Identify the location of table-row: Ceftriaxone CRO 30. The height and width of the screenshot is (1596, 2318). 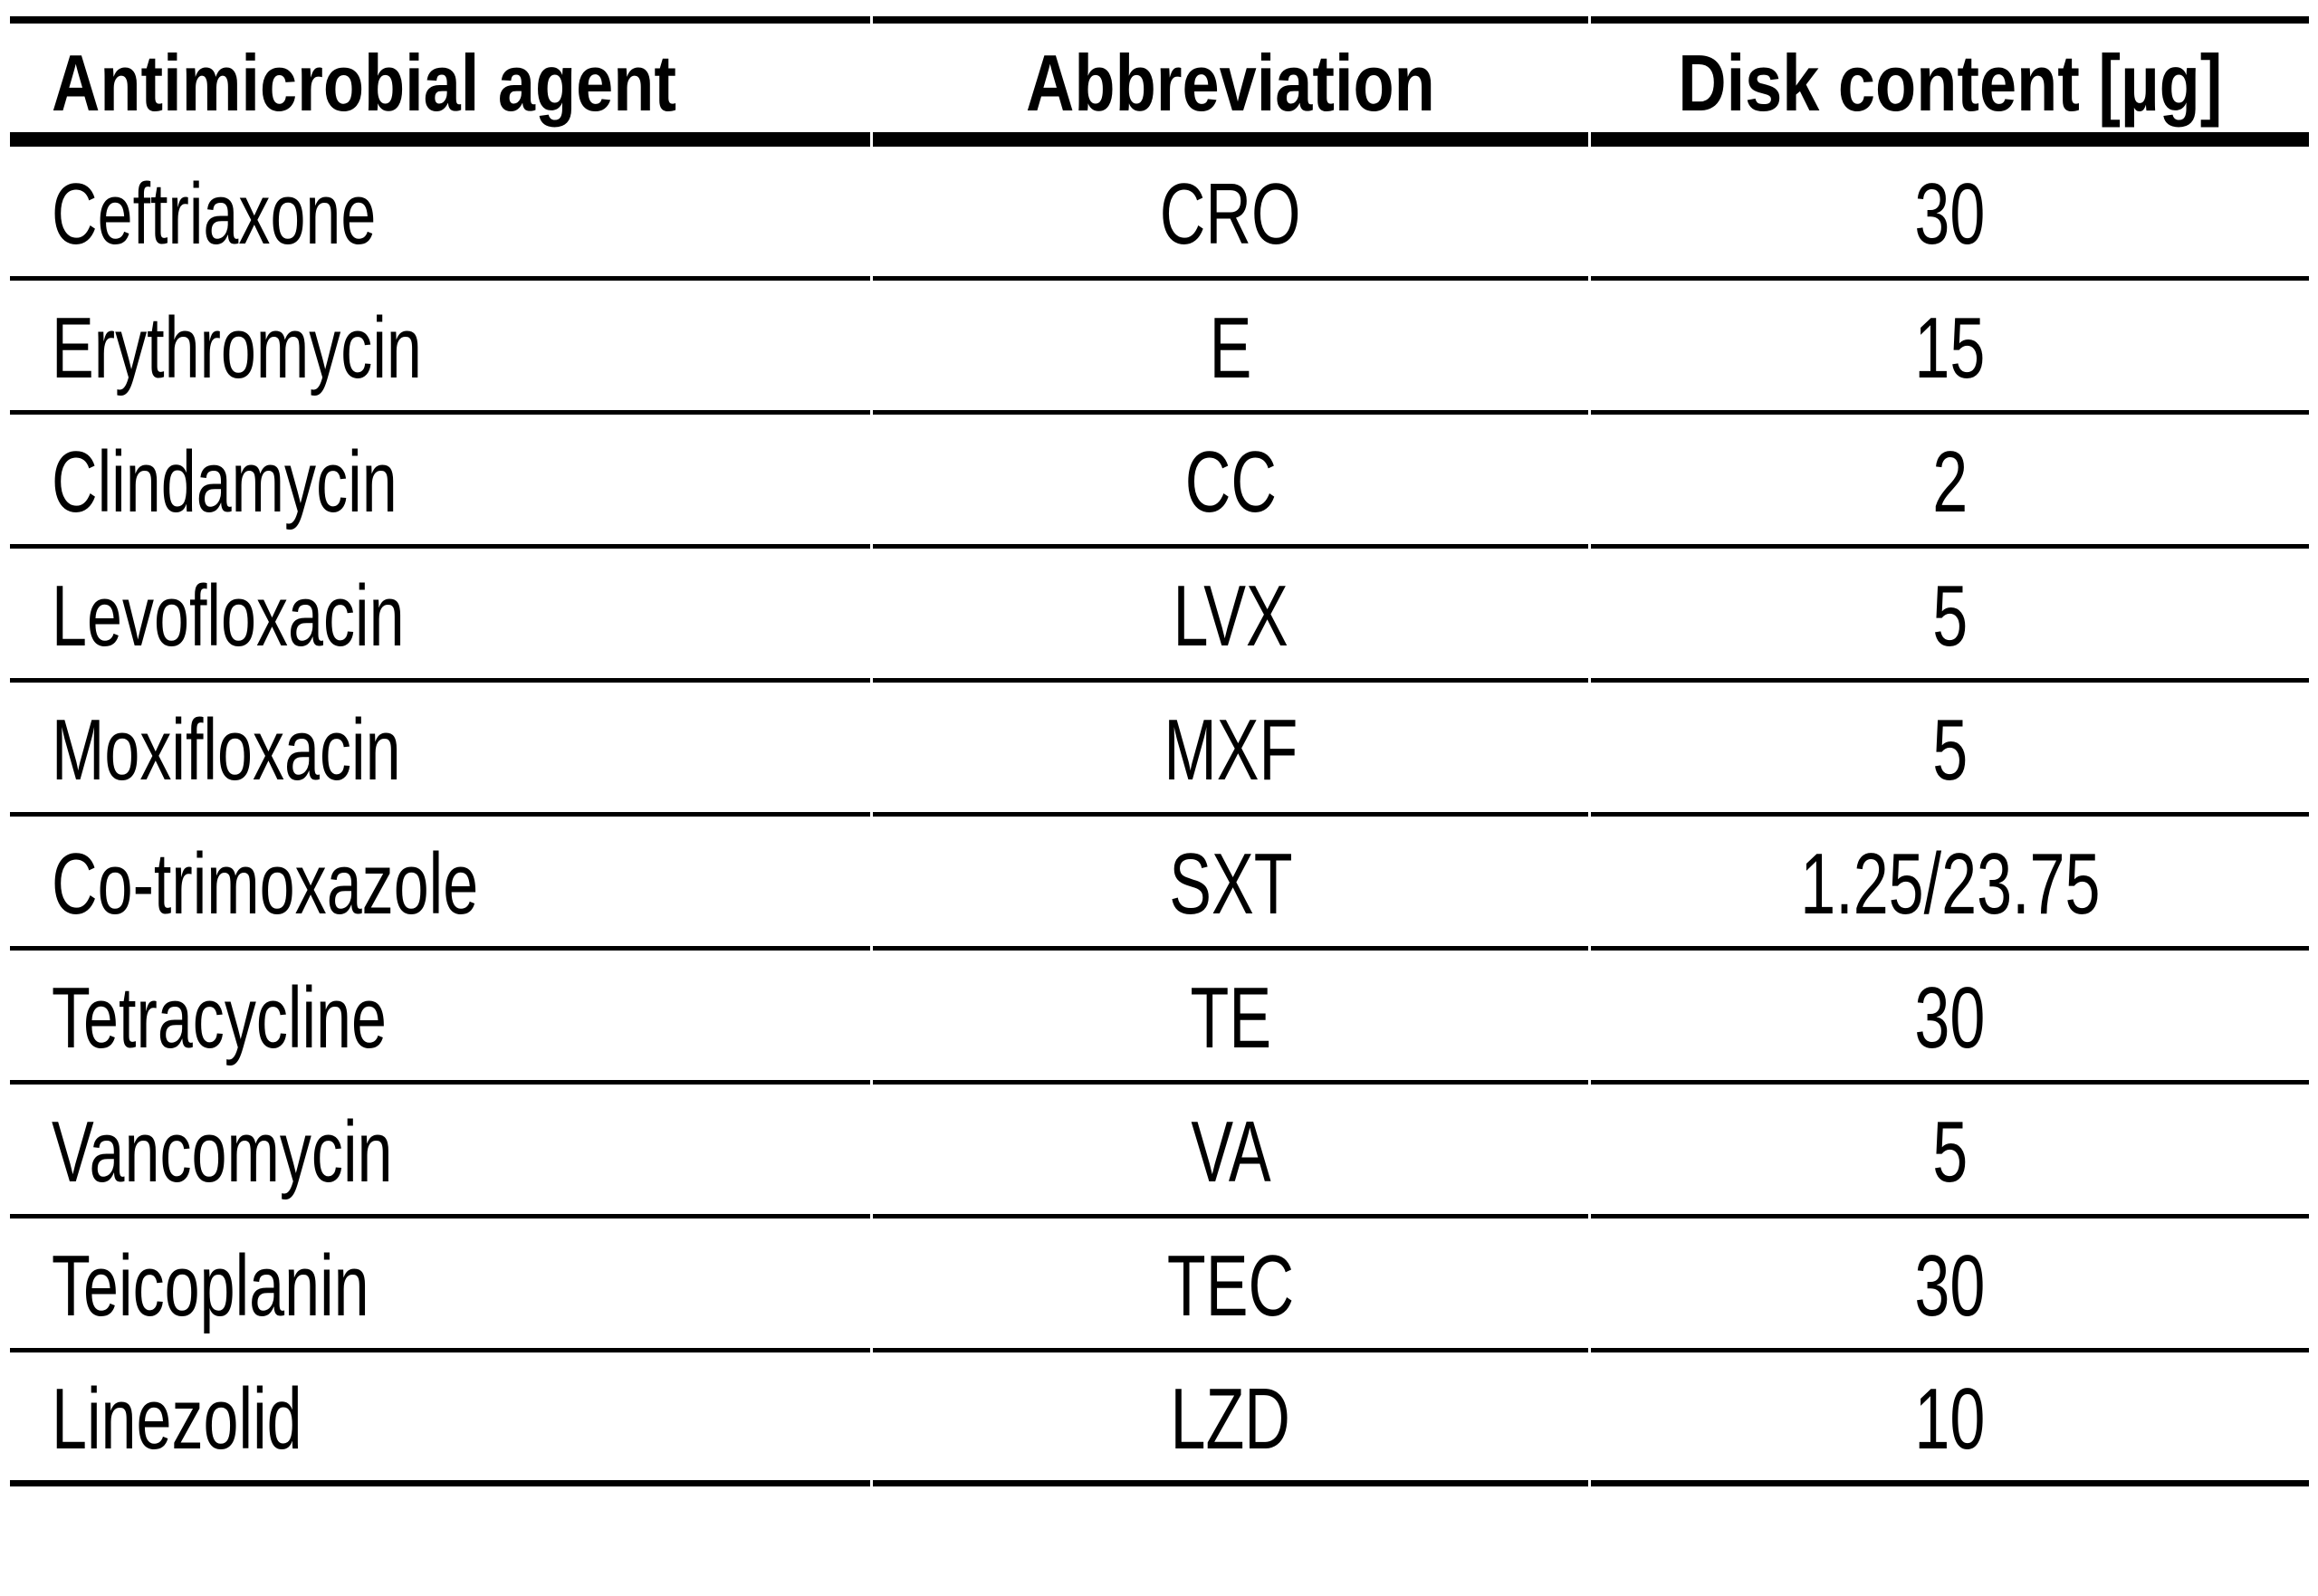
(1159, 214).